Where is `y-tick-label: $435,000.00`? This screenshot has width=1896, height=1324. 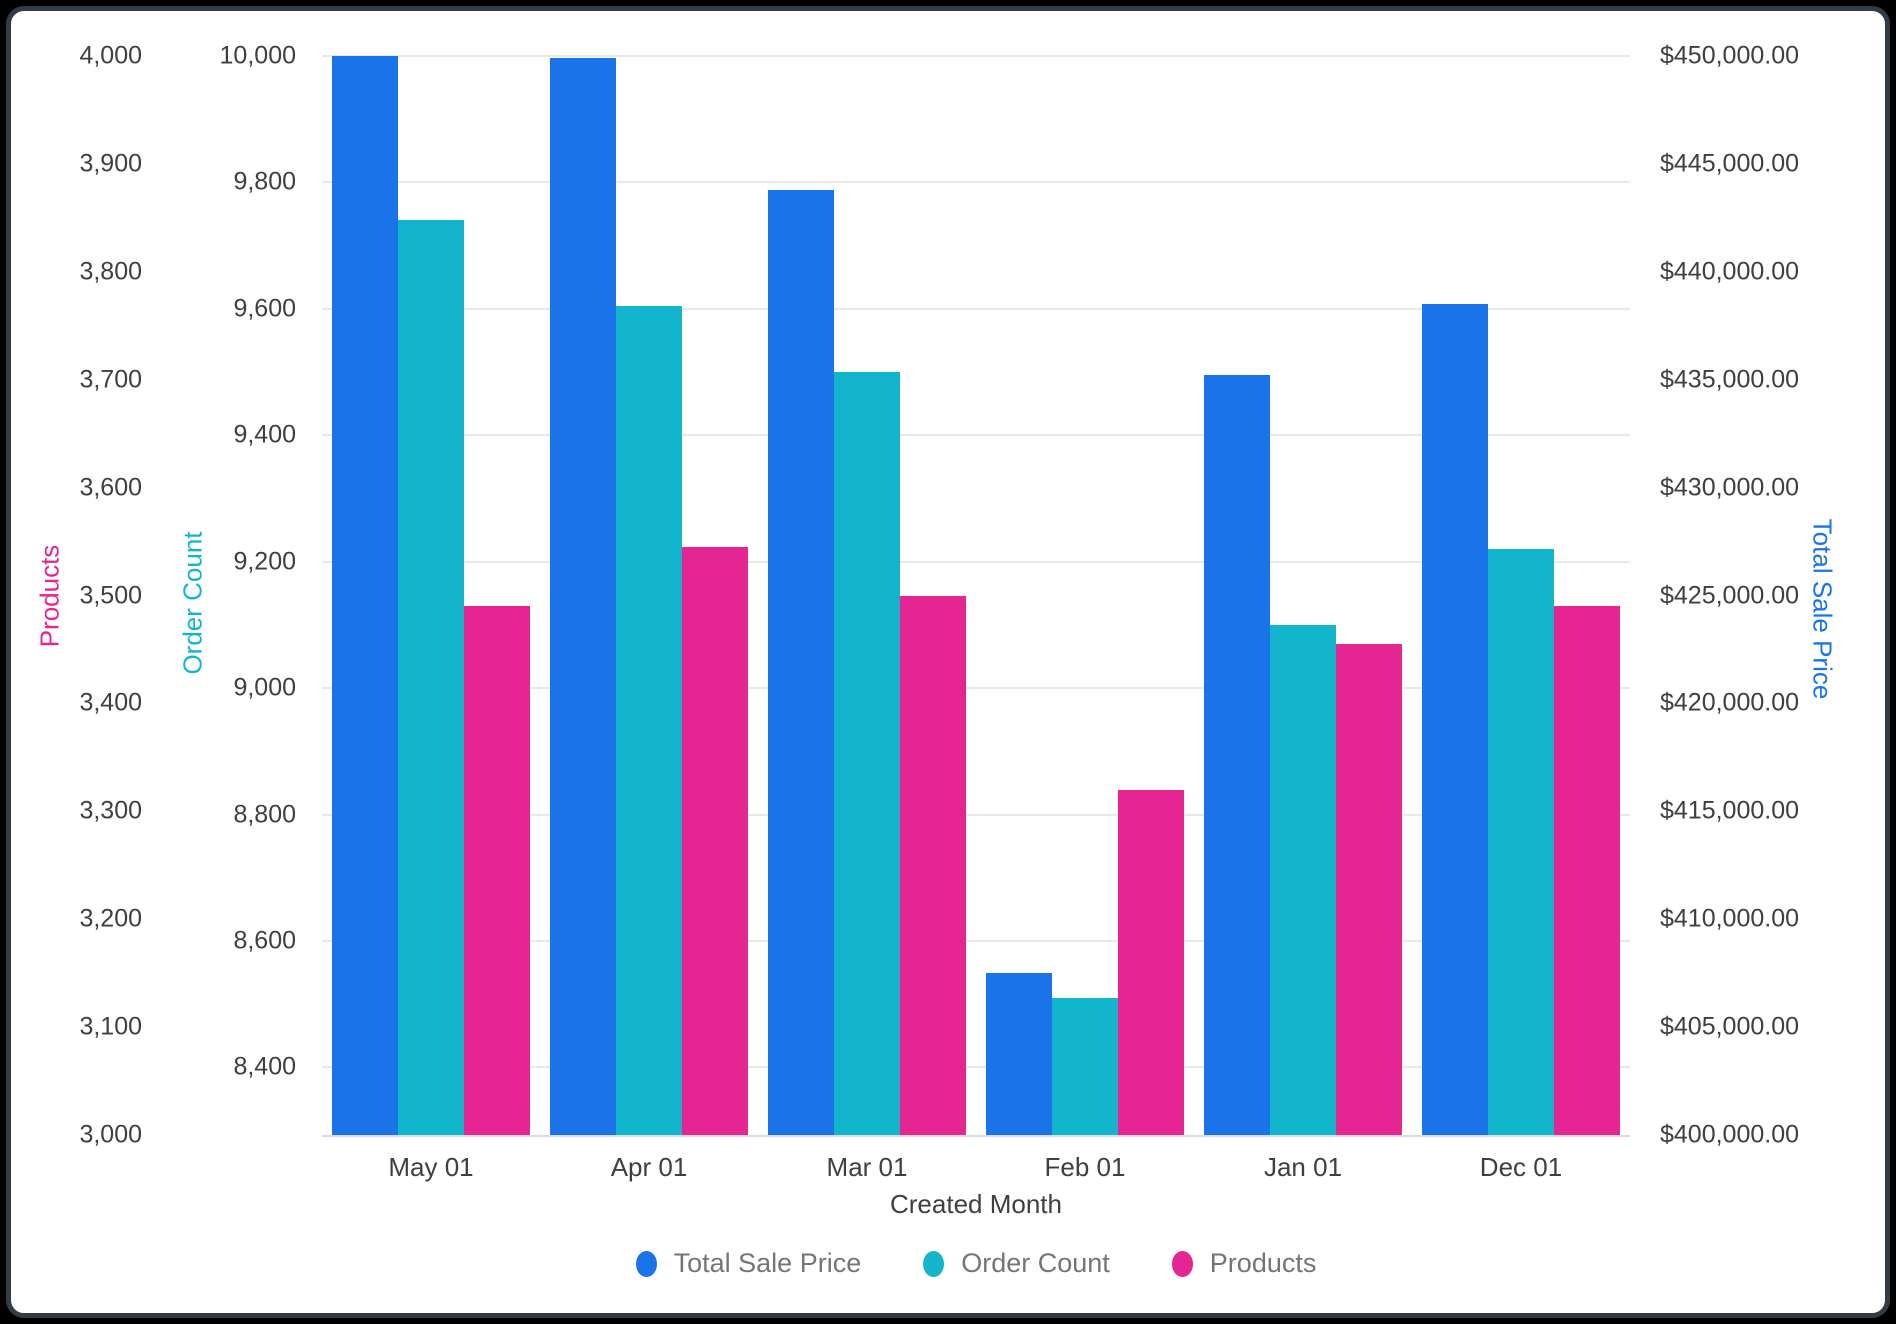 y-tick-label: $435,000.00 is located at coordinates (1730, 379).